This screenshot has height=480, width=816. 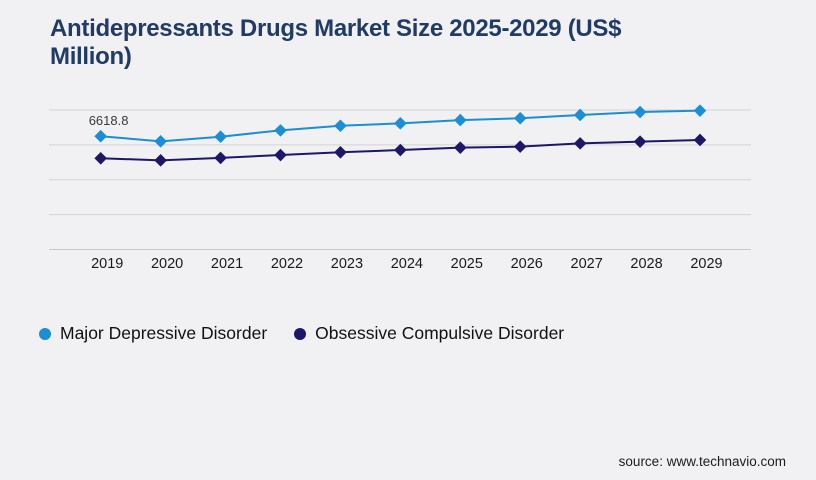 I want to click on source-attribution: source: www.technavio.com, so click(x=702, y=461).